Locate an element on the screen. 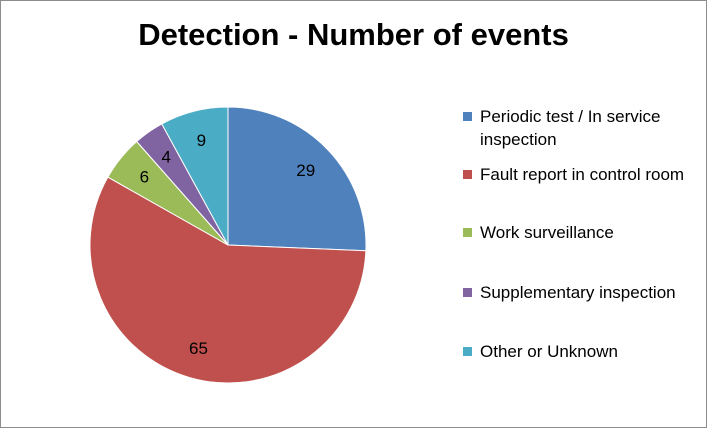 The width and height of the screenshot is (707, 428). chart-title: Detection - Number of events is located at coordinates (353, 34).